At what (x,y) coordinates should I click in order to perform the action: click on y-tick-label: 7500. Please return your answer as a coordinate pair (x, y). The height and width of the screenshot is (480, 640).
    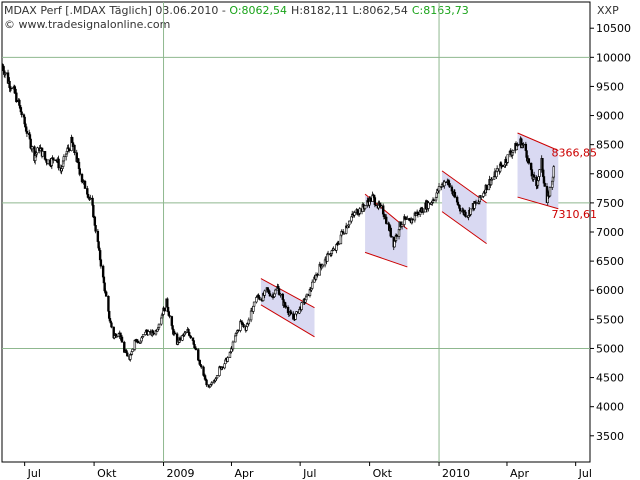
    Looking at the image, I should click on (610, 203).